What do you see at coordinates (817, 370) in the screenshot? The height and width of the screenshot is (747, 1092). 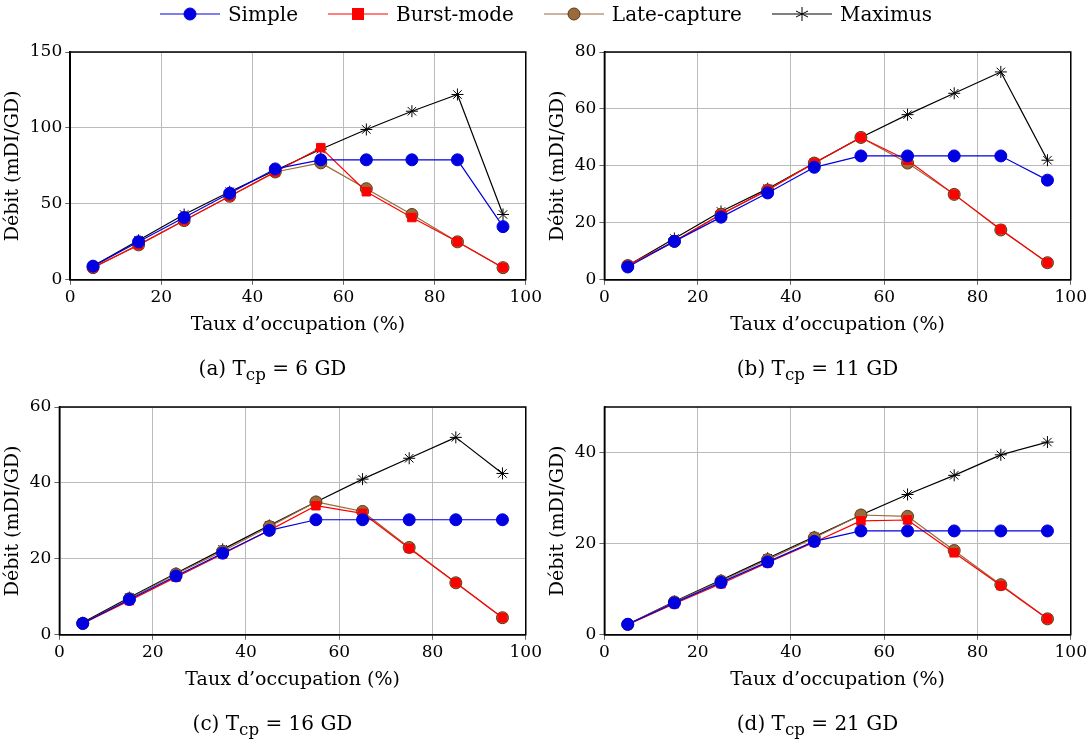 I see `text: (b) T$_{cp}$ = 11 GD` at bounding box center [817, 370].